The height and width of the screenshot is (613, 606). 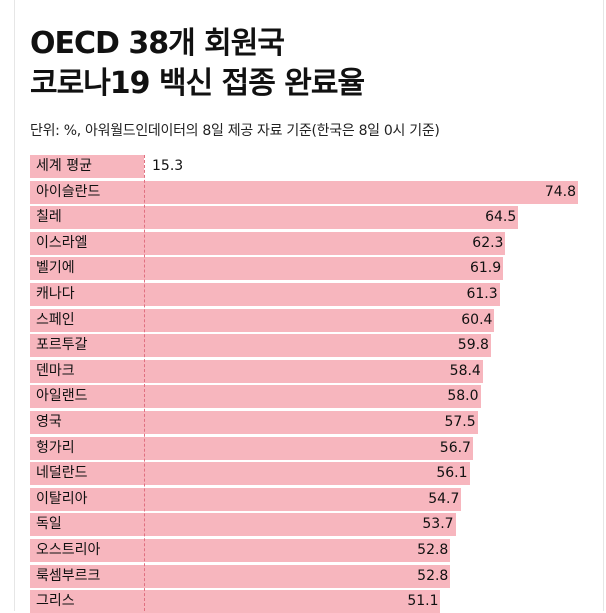 I want to click on category-label: 헝가리, so click(x=87, y=448).